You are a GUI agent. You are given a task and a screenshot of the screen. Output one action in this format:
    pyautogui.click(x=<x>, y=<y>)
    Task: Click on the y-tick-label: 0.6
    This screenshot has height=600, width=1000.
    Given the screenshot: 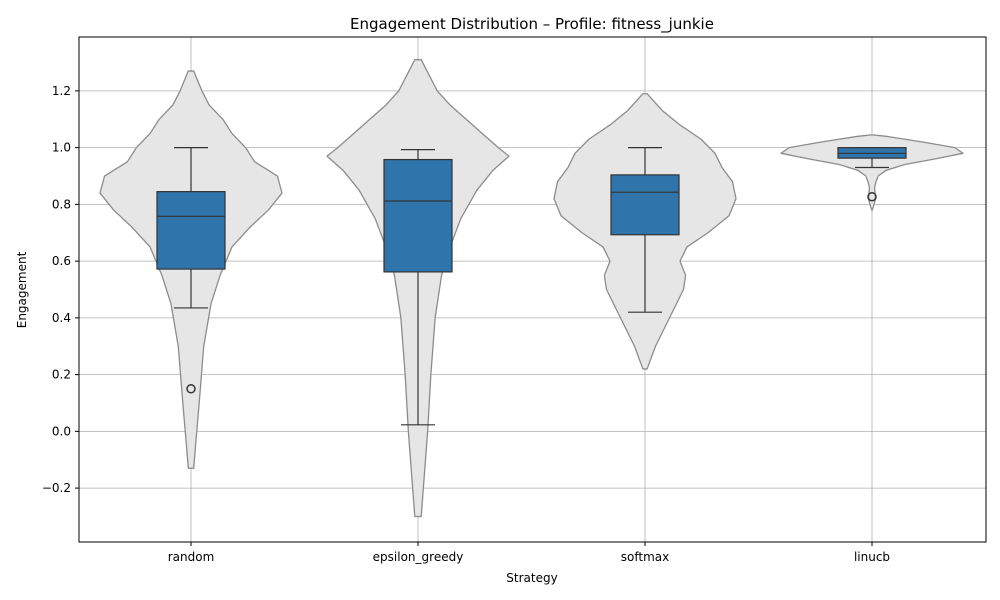 What is the action you would take?
    pyautogui.click(x=61, y=261)
    